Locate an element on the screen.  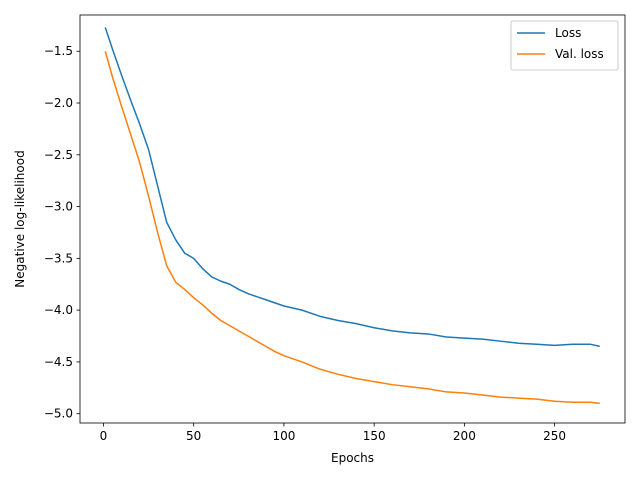
y-tick-label: −4.5 is located at coordinates (58, 362).